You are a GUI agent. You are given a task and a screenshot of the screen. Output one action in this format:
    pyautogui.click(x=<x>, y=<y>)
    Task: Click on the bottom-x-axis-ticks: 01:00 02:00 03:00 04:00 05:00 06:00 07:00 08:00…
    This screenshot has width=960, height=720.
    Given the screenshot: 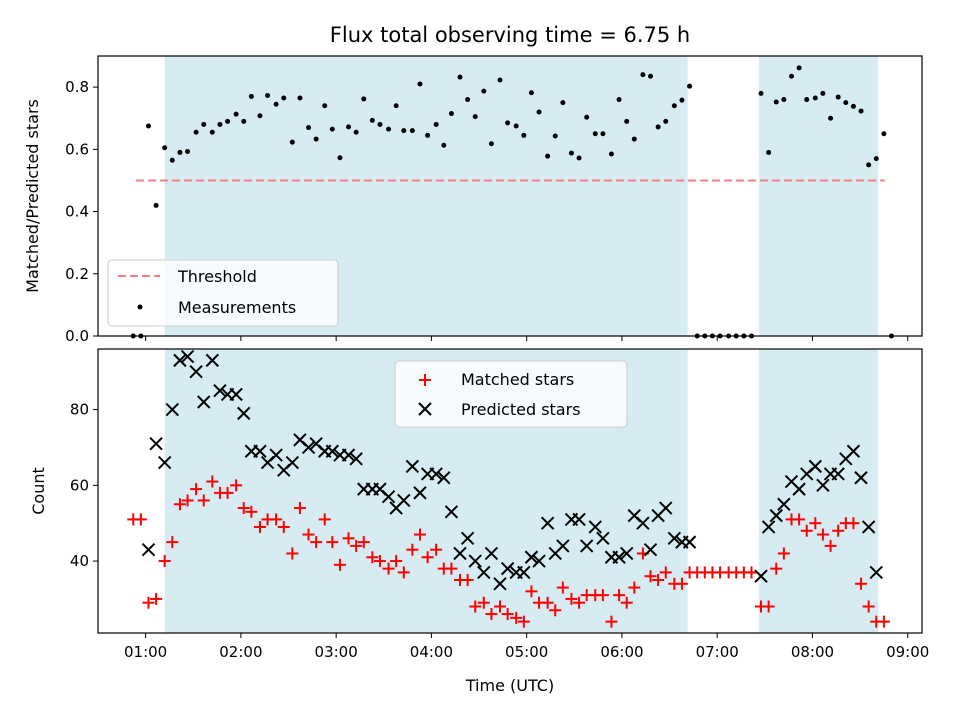 What is the action you would take?
    pyautogui.click(x=526, y=647)
    